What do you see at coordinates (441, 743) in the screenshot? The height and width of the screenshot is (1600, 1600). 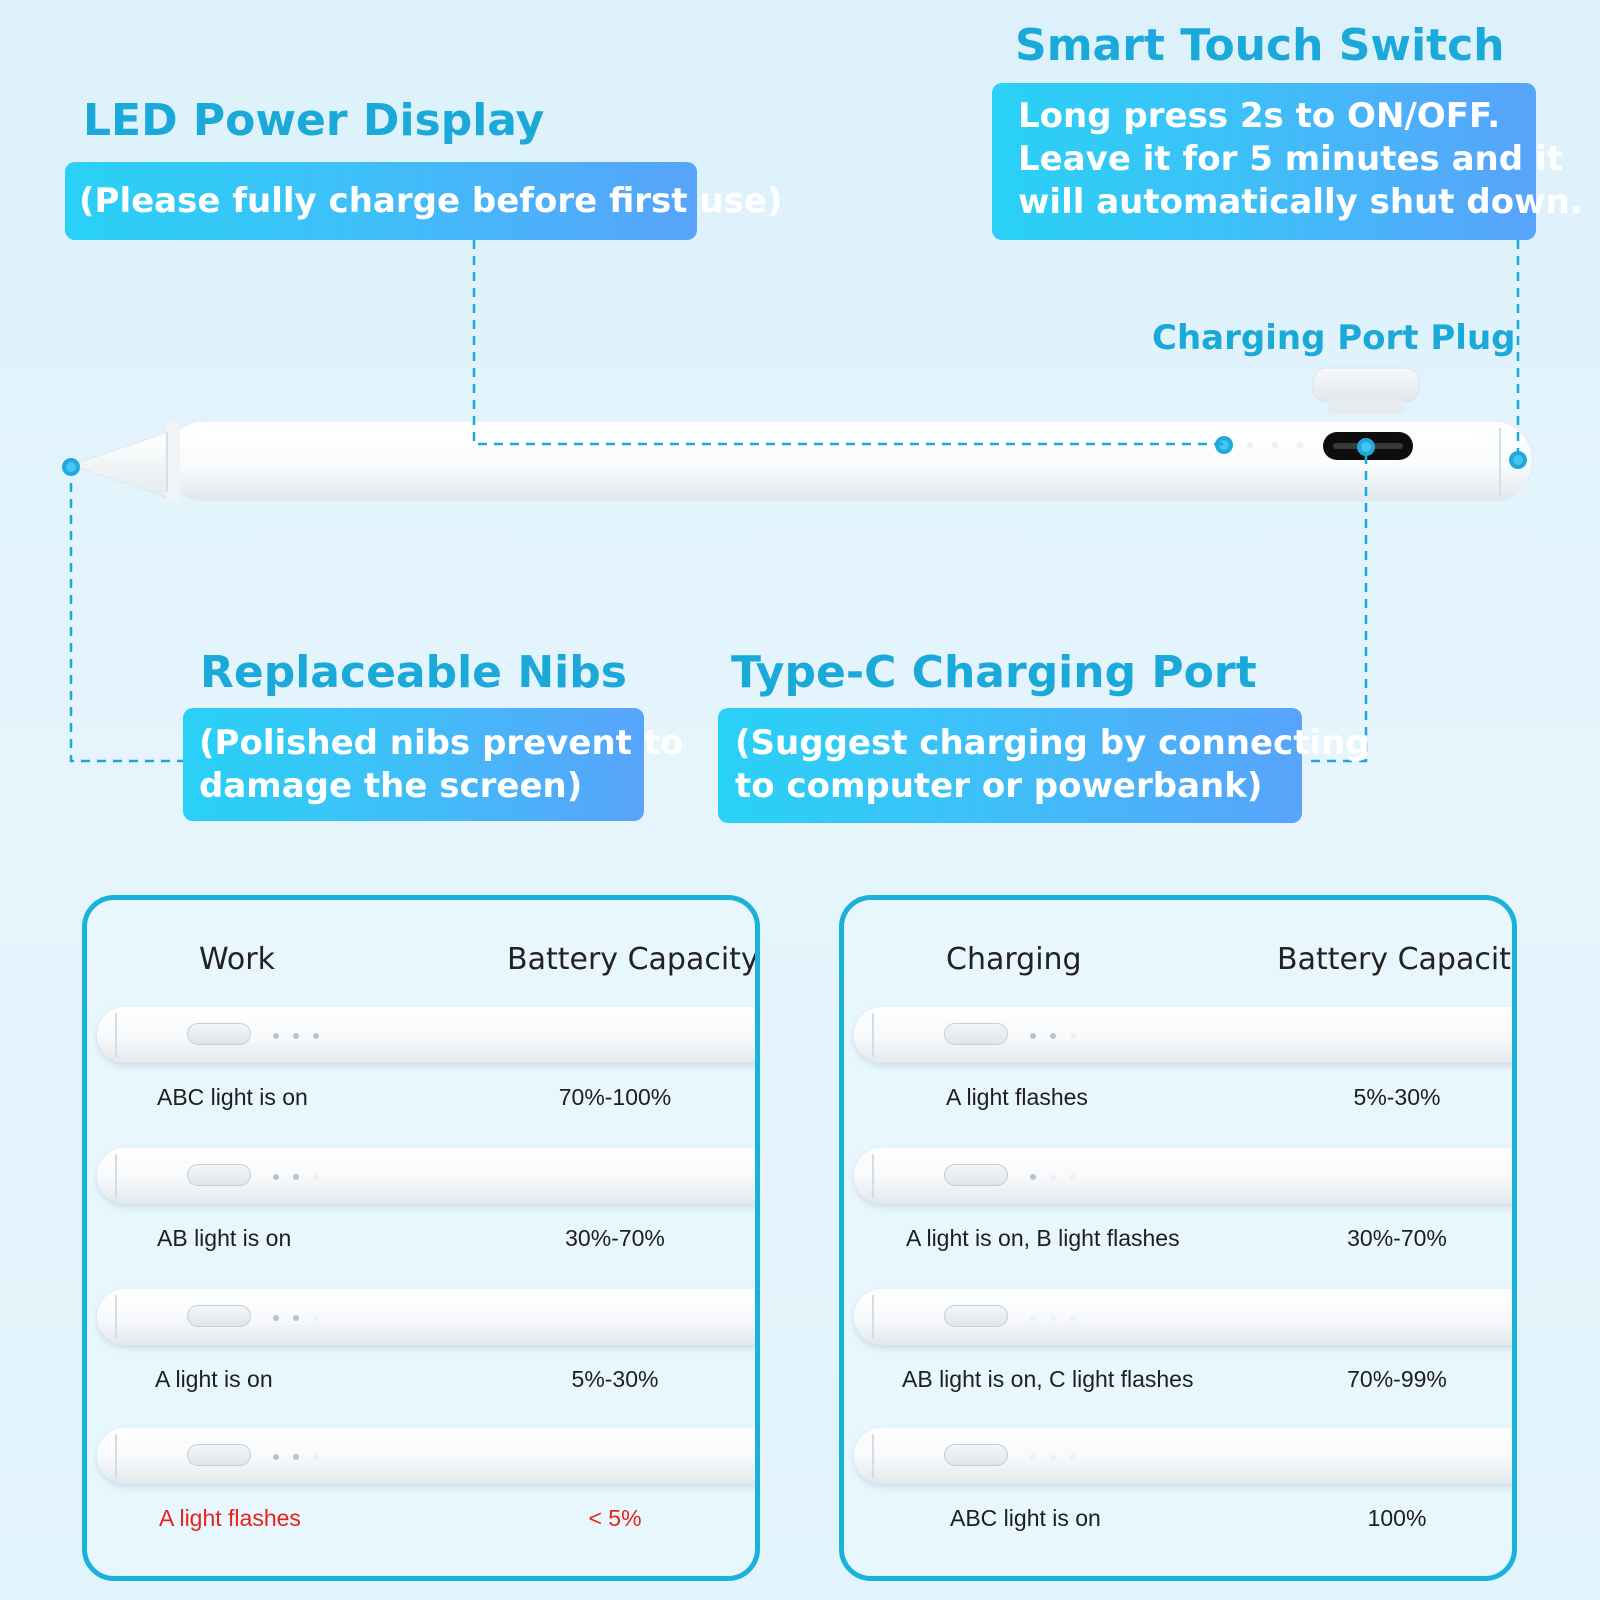 I see `nibs-note-line-1: (Polished nibs prevent to` at bounding box center [441, 743].